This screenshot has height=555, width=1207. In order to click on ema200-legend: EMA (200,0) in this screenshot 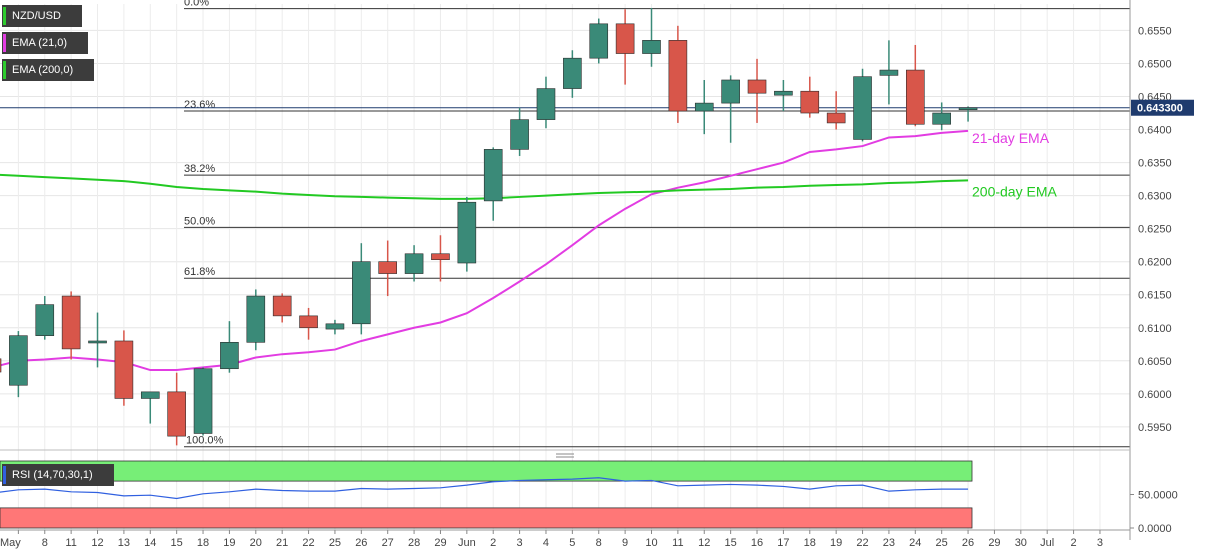, I will do `click(48, 70)`.